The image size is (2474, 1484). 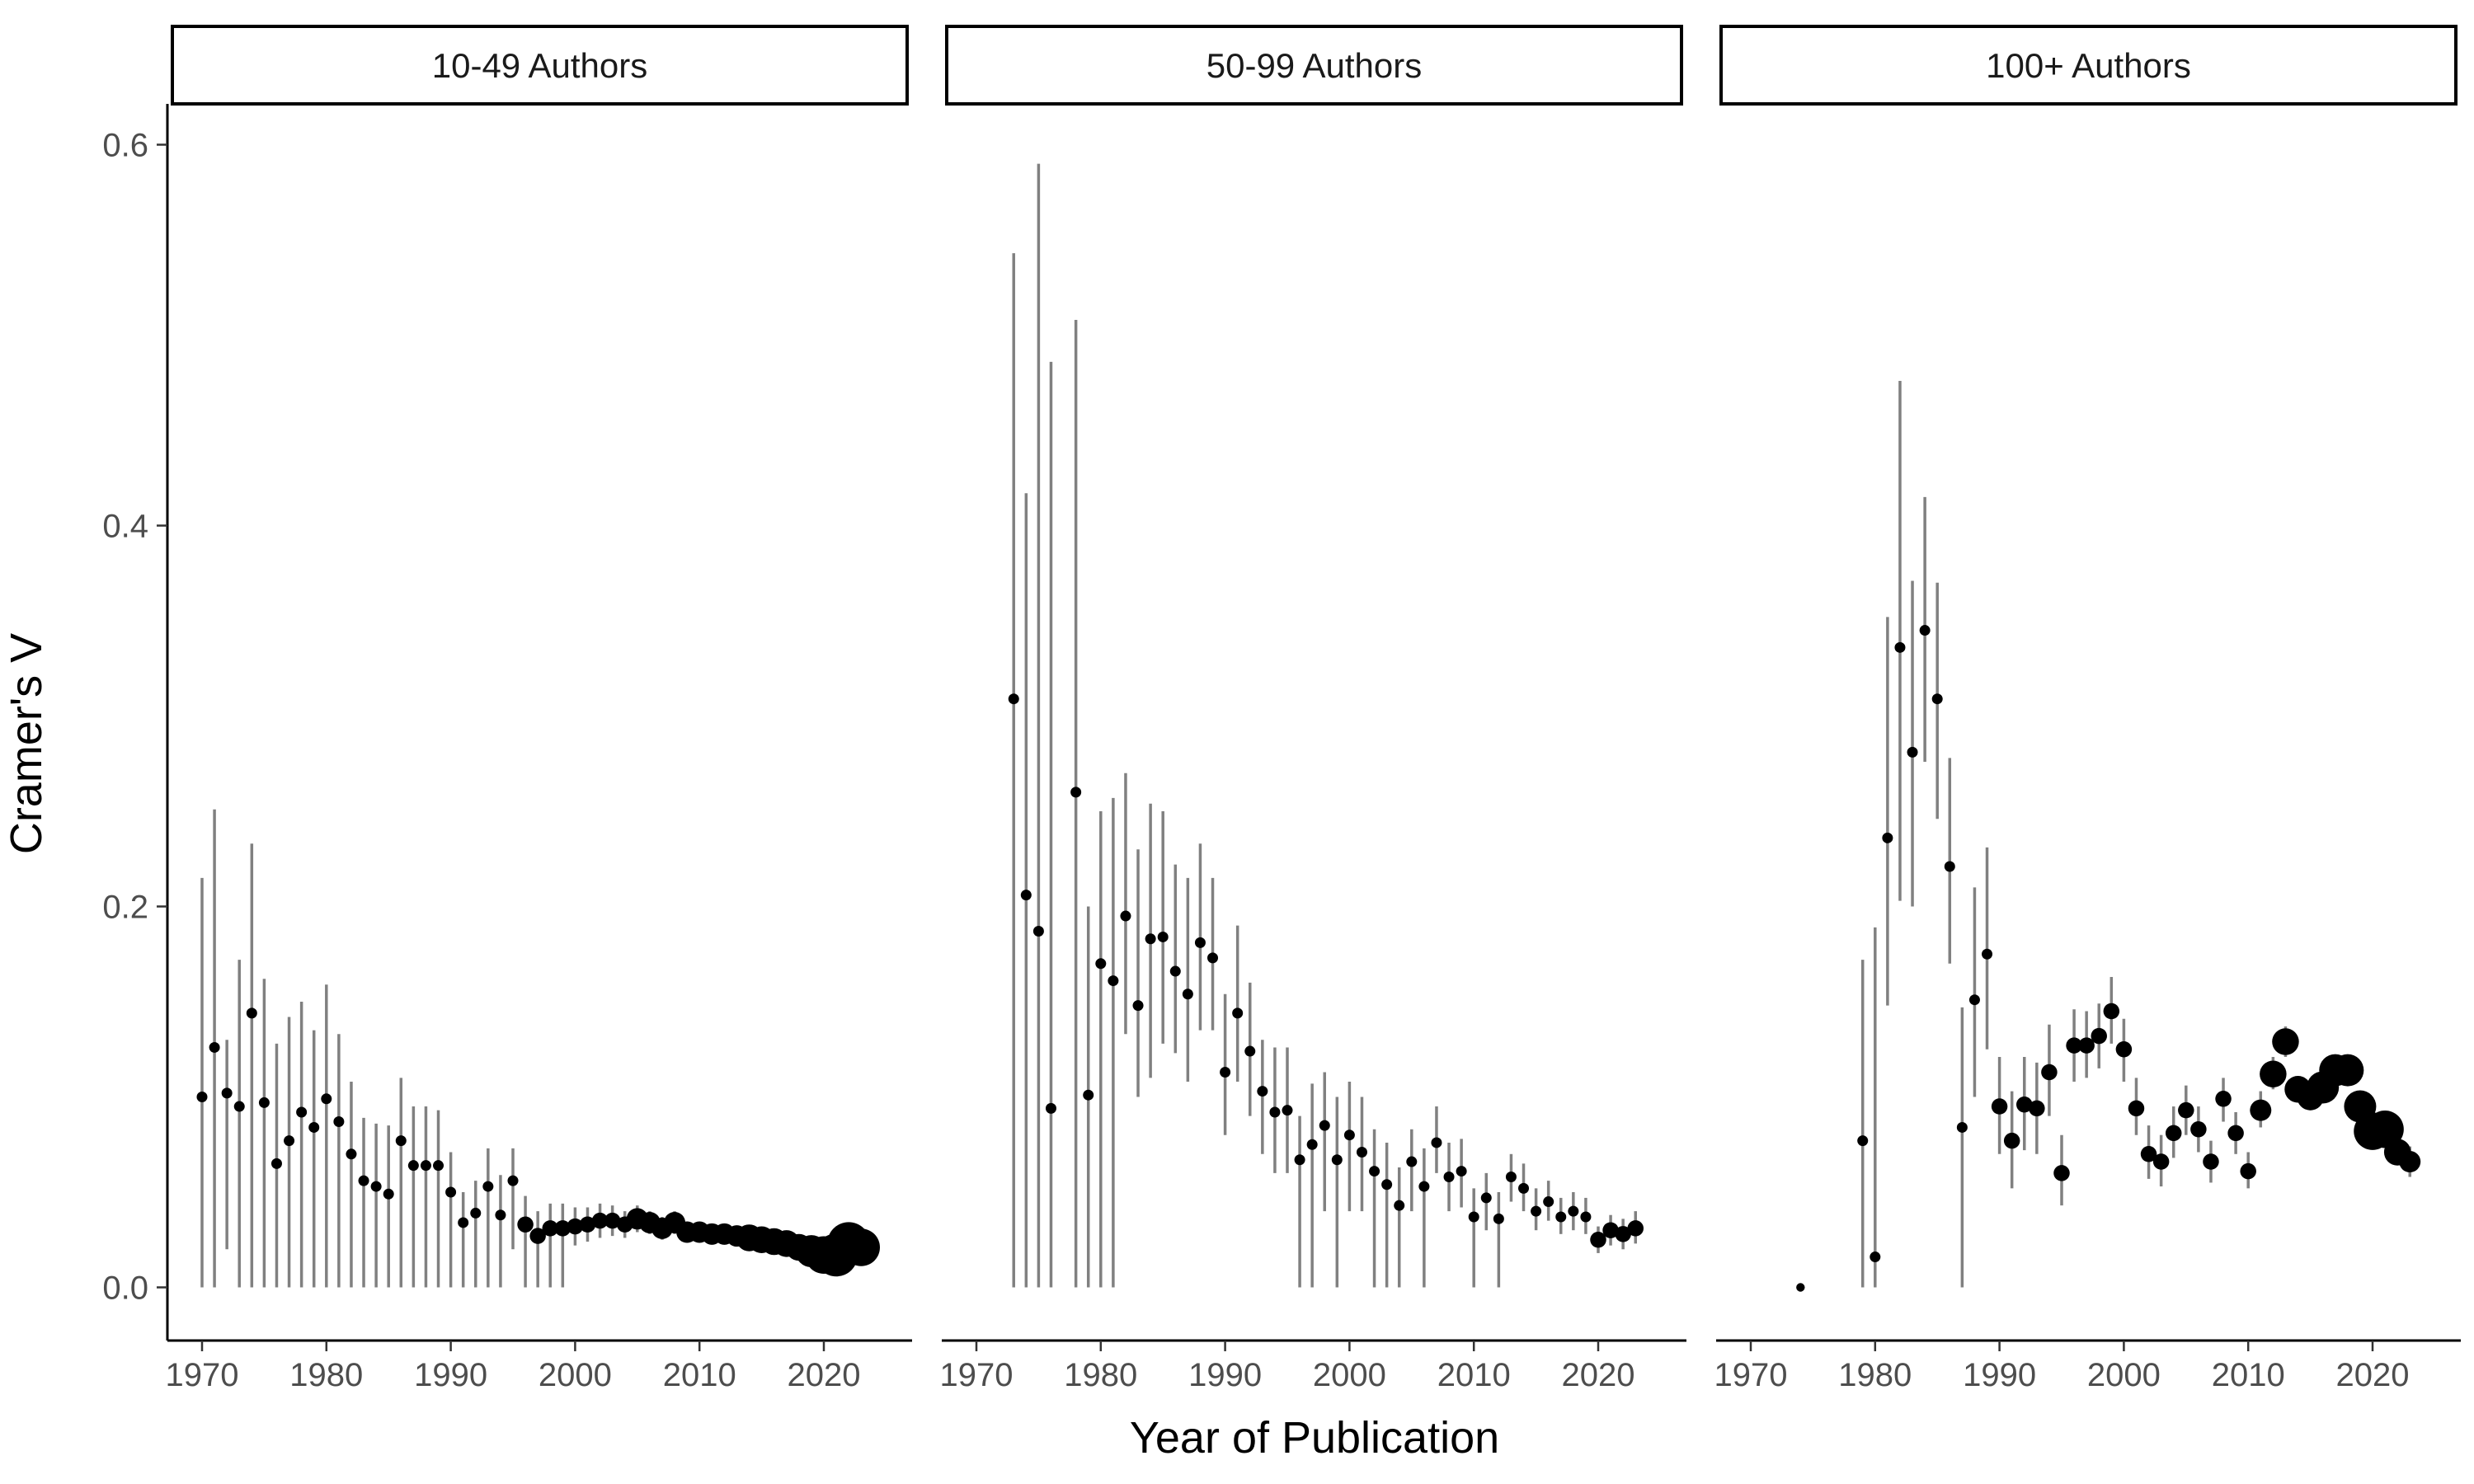 I want to click on points, so click(x=2108, y=958).